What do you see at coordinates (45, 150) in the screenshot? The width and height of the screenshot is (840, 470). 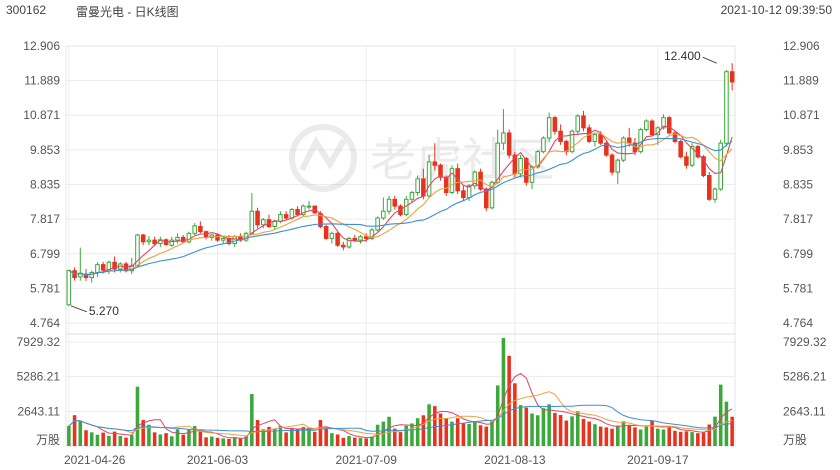 I see `price-tick-left: 9.853` at bounding box center [45, 150].